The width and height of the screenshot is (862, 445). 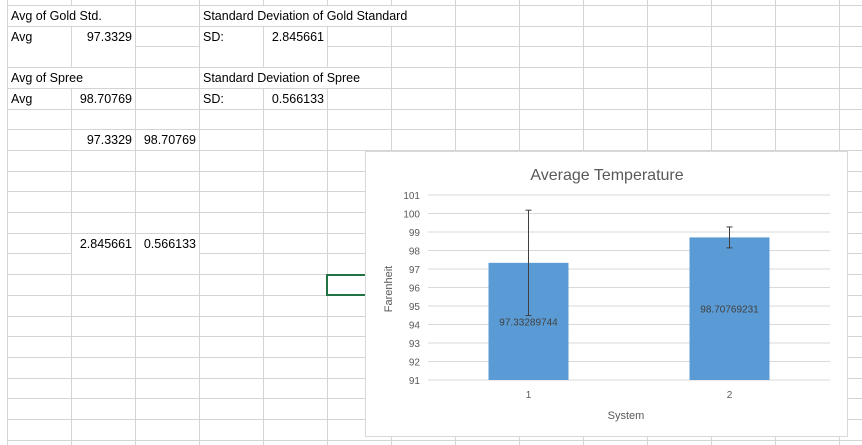 What do you see at coordinates (389, 289) in the screenshot?
I see `y-axis-label: Farenheit` at bounding box center [389, 289].